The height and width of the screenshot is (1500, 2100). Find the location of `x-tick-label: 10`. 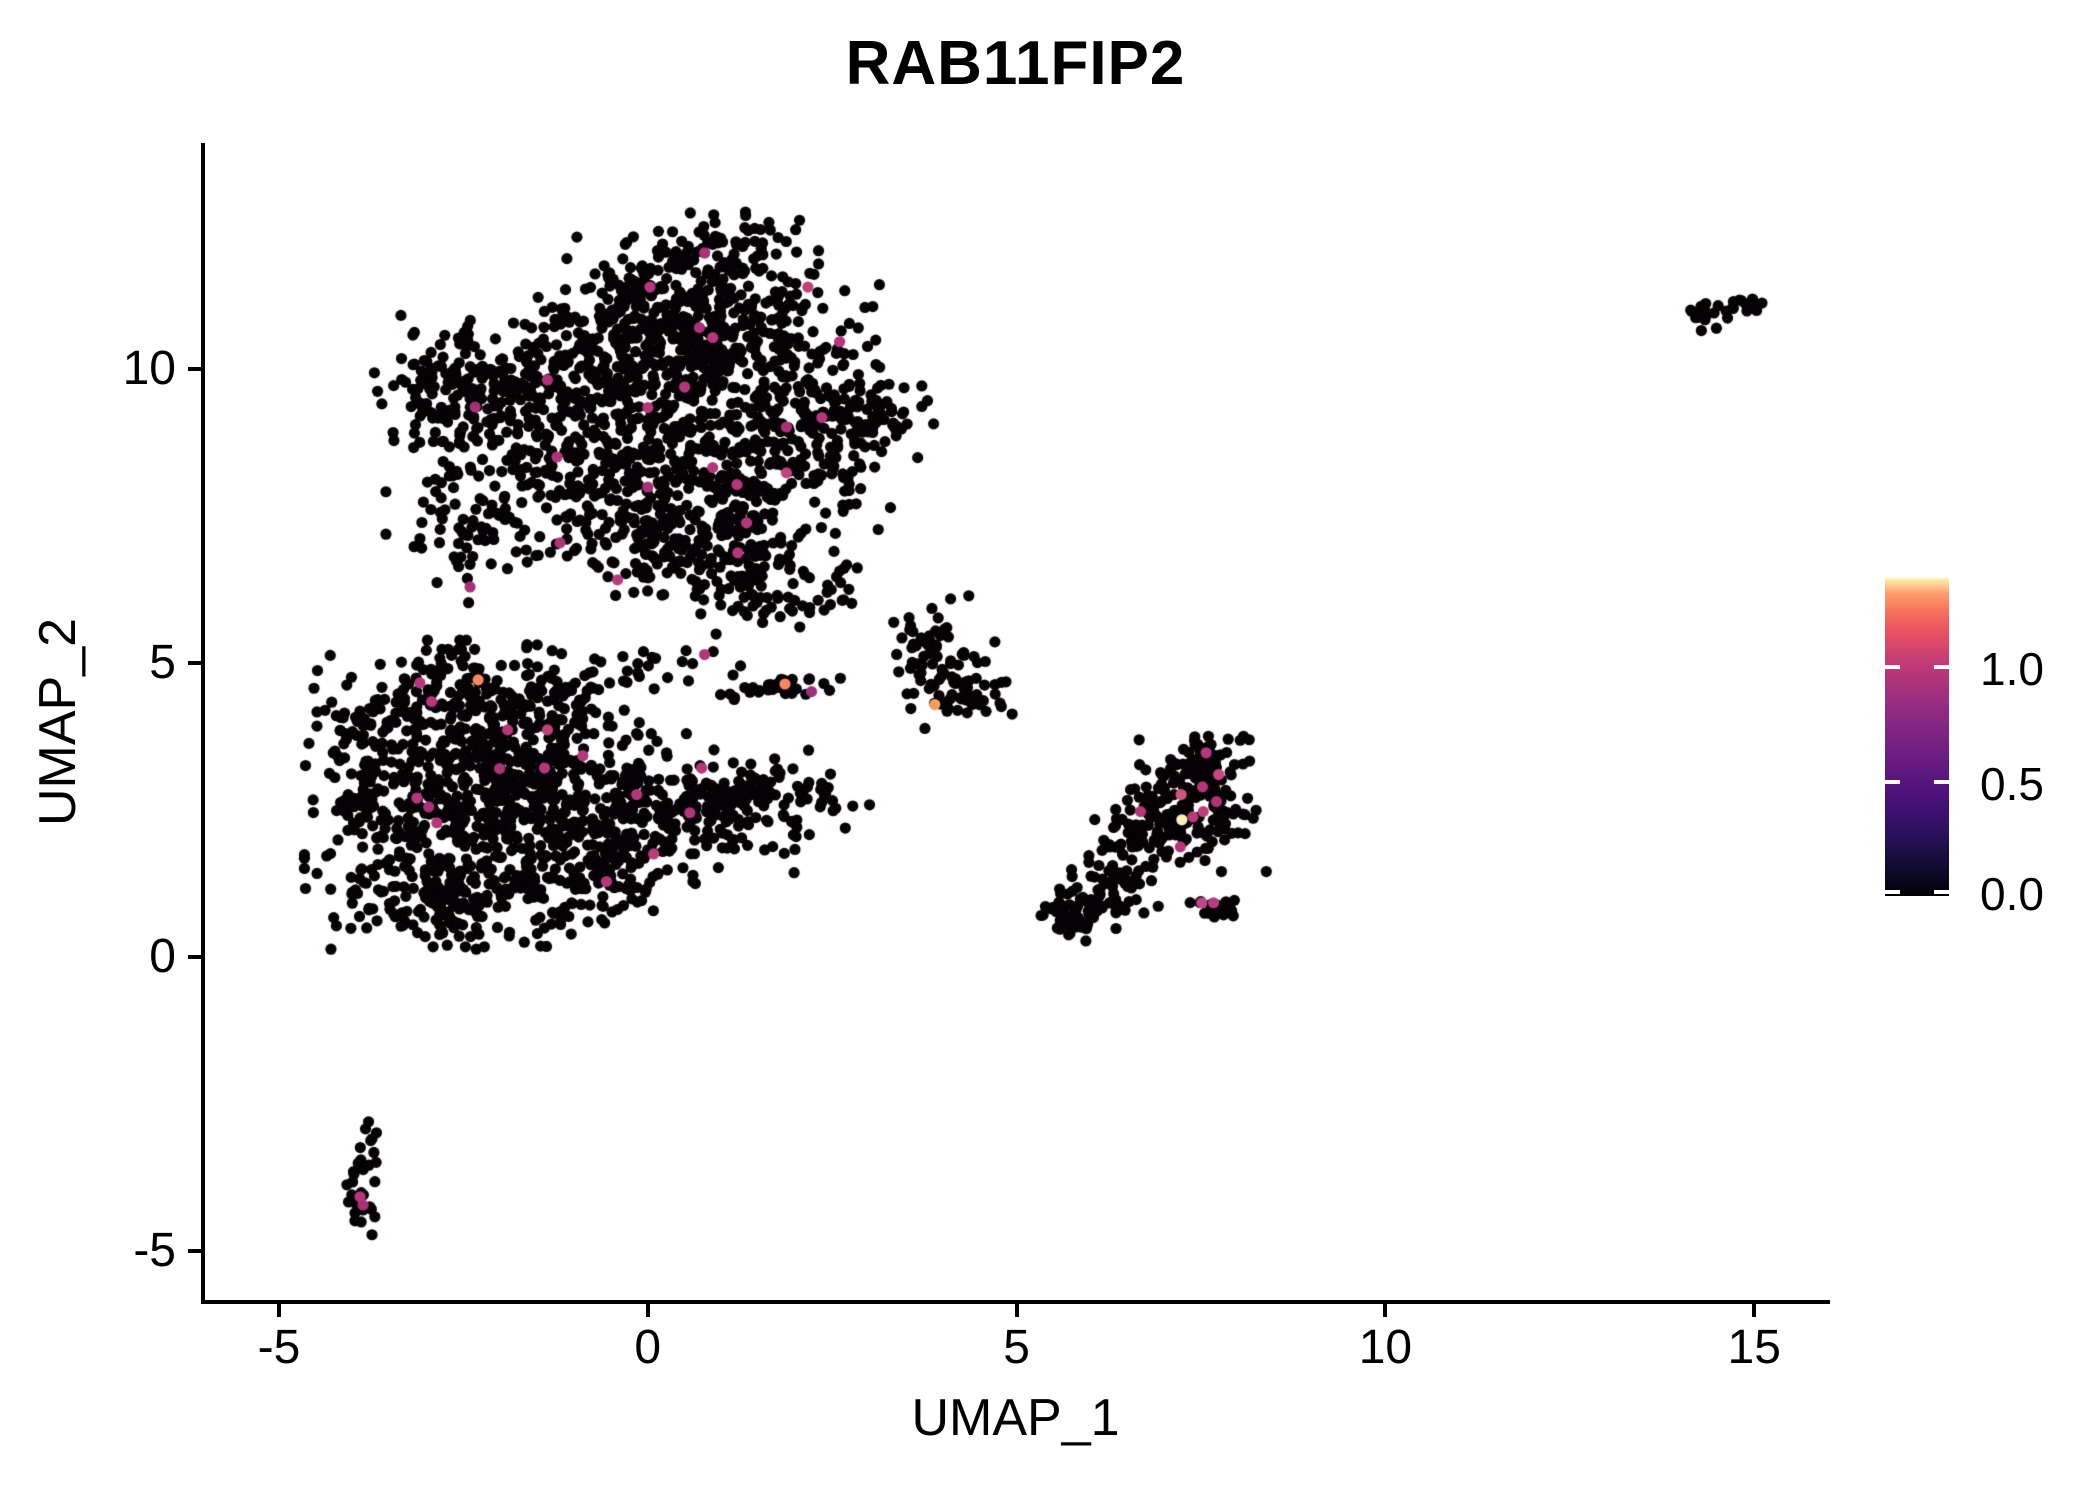

x-tick-label: 10 is located at coordinates (1385, 1347).